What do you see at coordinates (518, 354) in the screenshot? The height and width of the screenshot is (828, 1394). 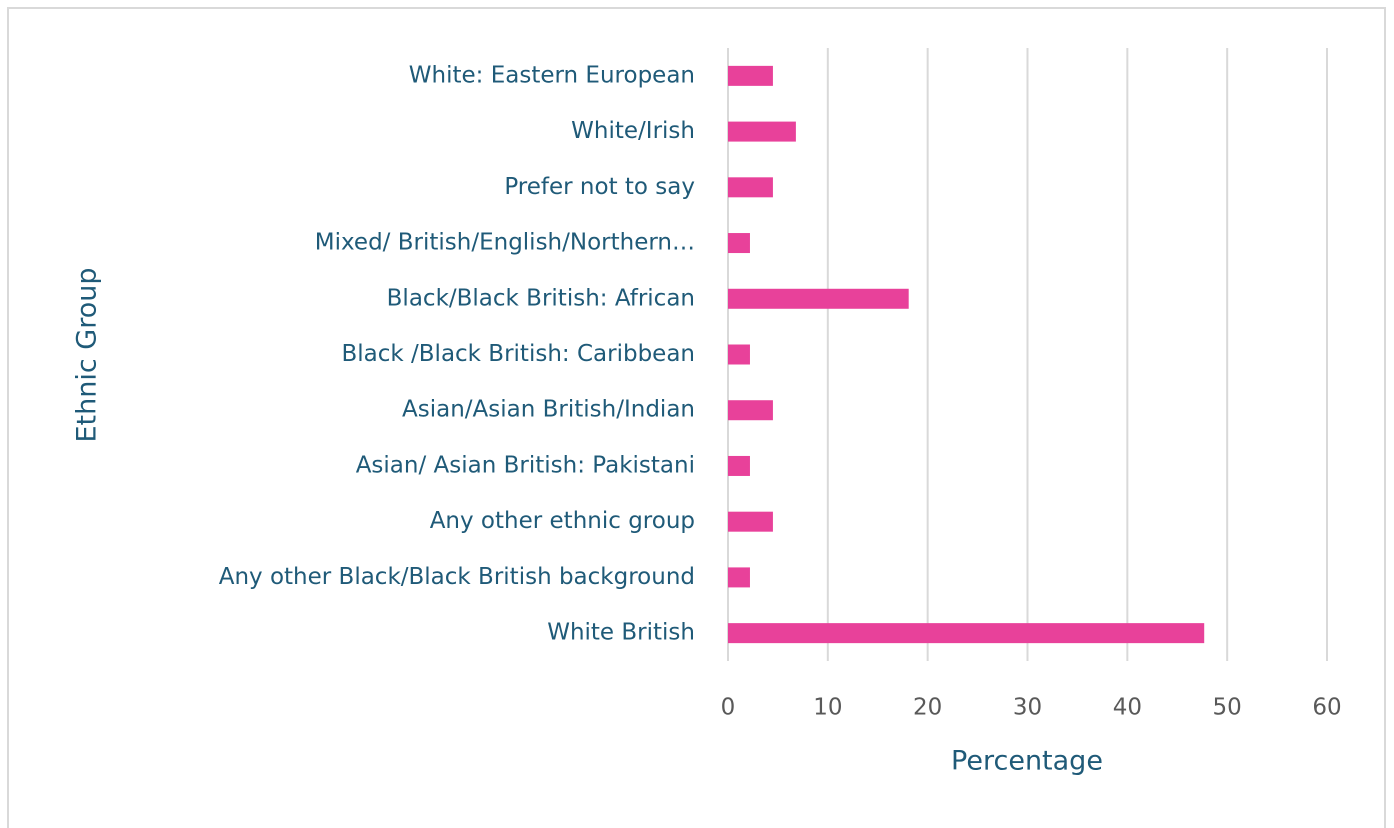 I see `y-tick-label: Black /Black British: Caribbean` at bounding box center [518, 354].